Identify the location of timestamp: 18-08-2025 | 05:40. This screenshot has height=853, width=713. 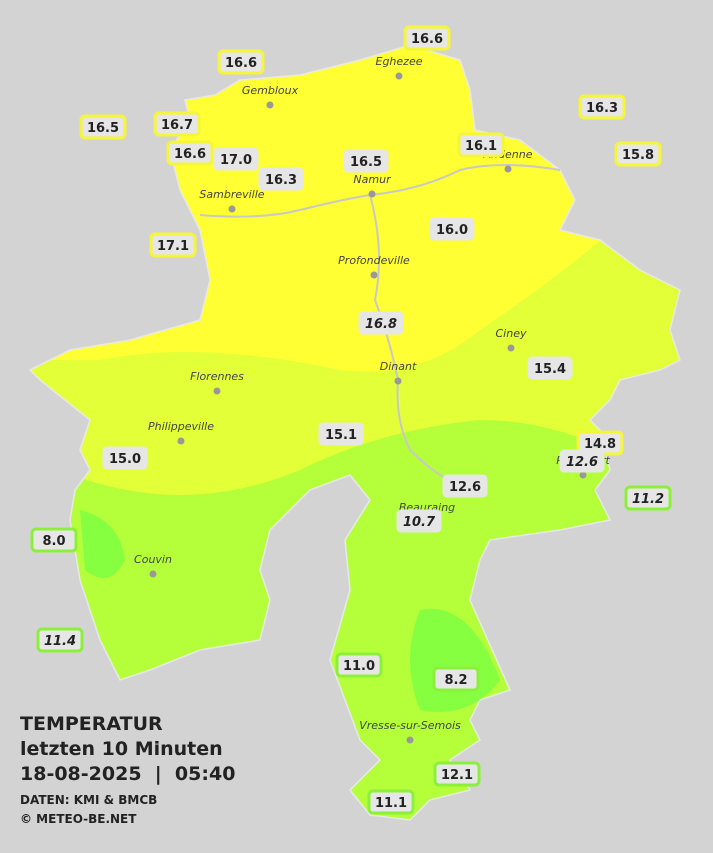
(127, 774).